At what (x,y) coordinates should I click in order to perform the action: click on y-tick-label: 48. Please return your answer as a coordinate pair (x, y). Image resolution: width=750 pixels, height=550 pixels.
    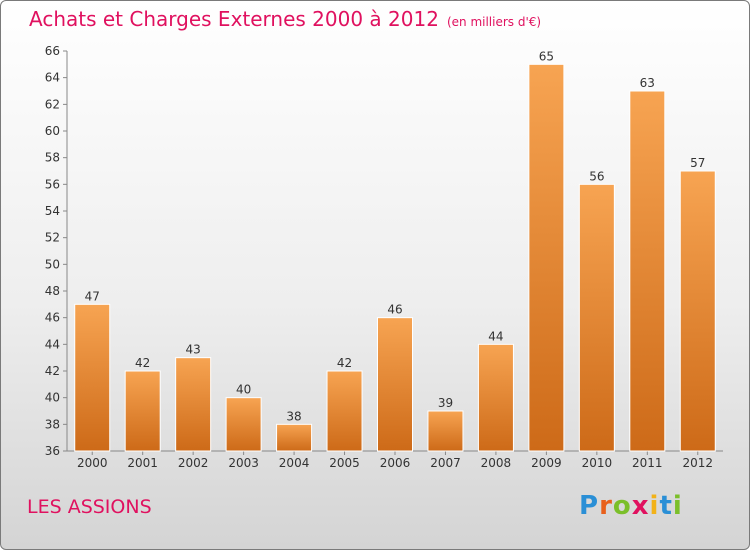
    Looking at the image, I should click on (52, 291).